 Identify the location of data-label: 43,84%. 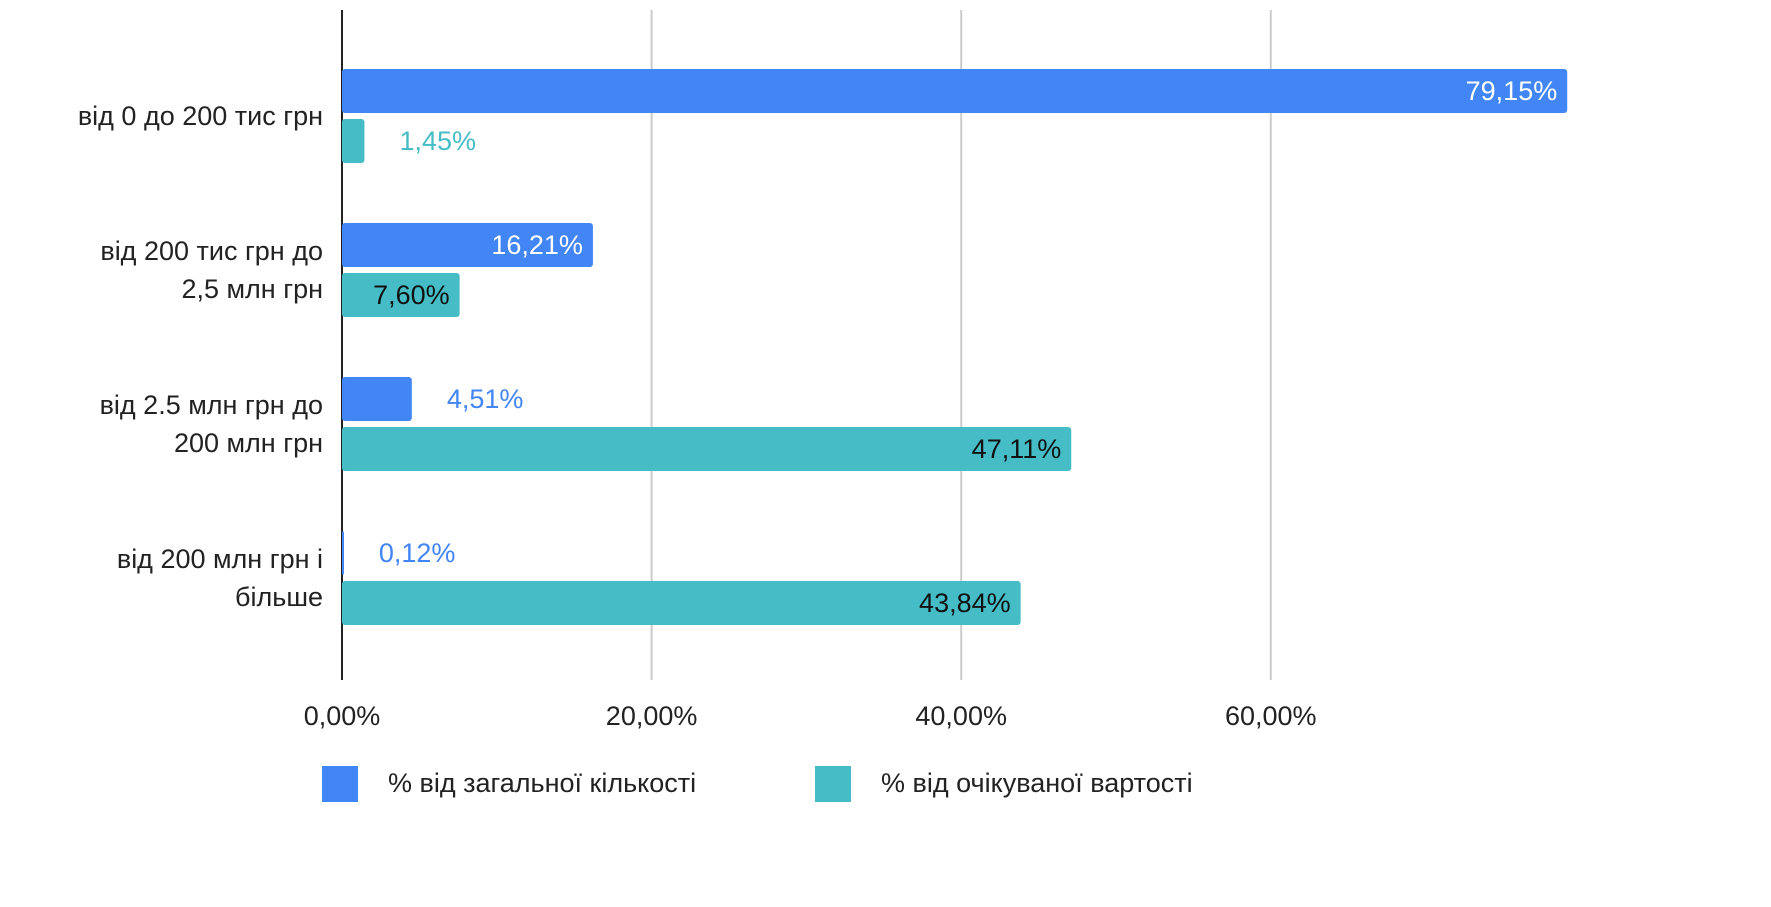
(965, 603).